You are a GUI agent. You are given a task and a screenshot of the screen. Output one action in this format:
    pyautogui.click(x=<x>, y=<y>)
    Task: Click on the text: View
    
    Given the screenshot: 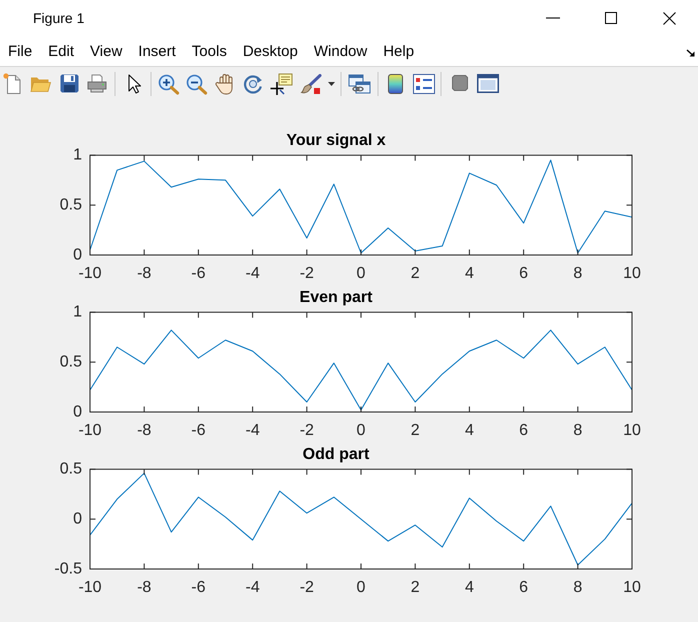 What is the action you would take?
    pyautogui.click(x=106, y=52)
    